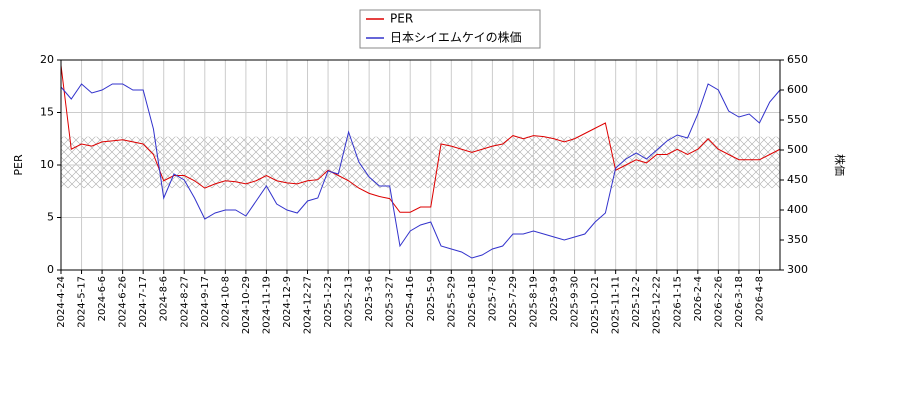  I want to click on y-tick-label: 15, so click(47, 112).